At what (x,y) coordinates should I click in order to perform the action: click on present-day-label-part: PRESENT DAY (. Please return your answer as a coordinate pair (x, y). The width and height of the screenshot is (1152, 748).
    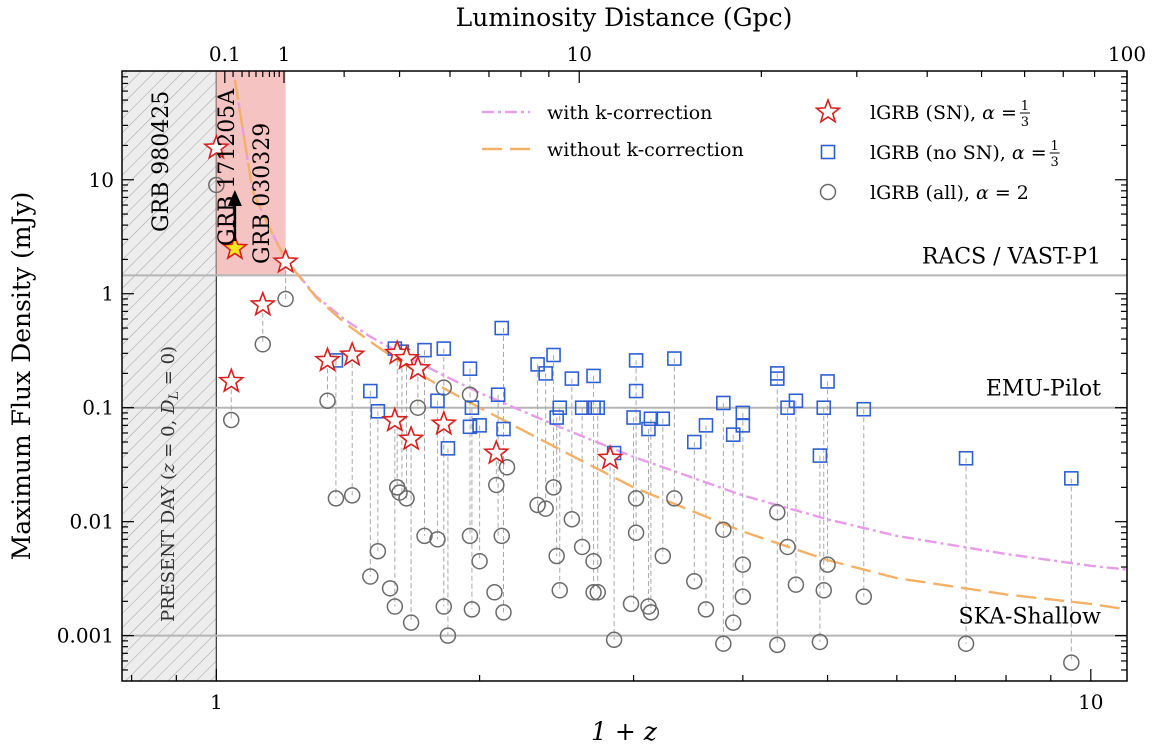
    Looking at the image, I should click on (168, 547).